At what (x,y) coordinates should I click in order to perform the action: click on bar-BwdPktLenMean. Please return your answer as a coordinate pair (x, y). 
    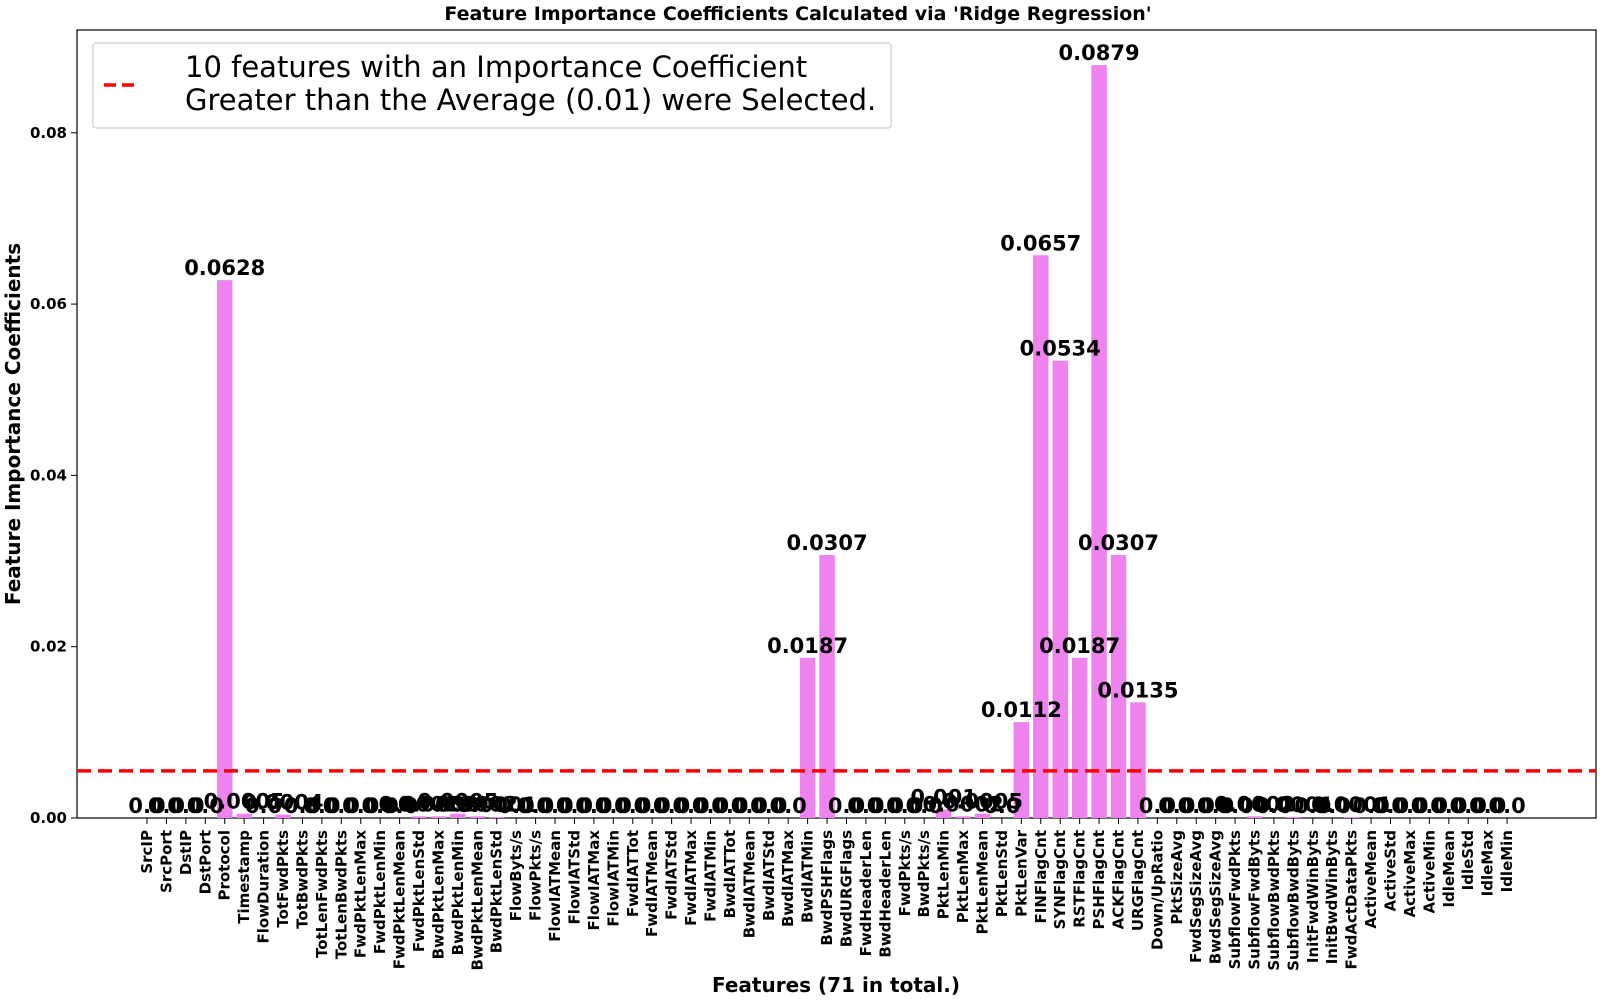
    Looking at the image, I should click on (477, 817).